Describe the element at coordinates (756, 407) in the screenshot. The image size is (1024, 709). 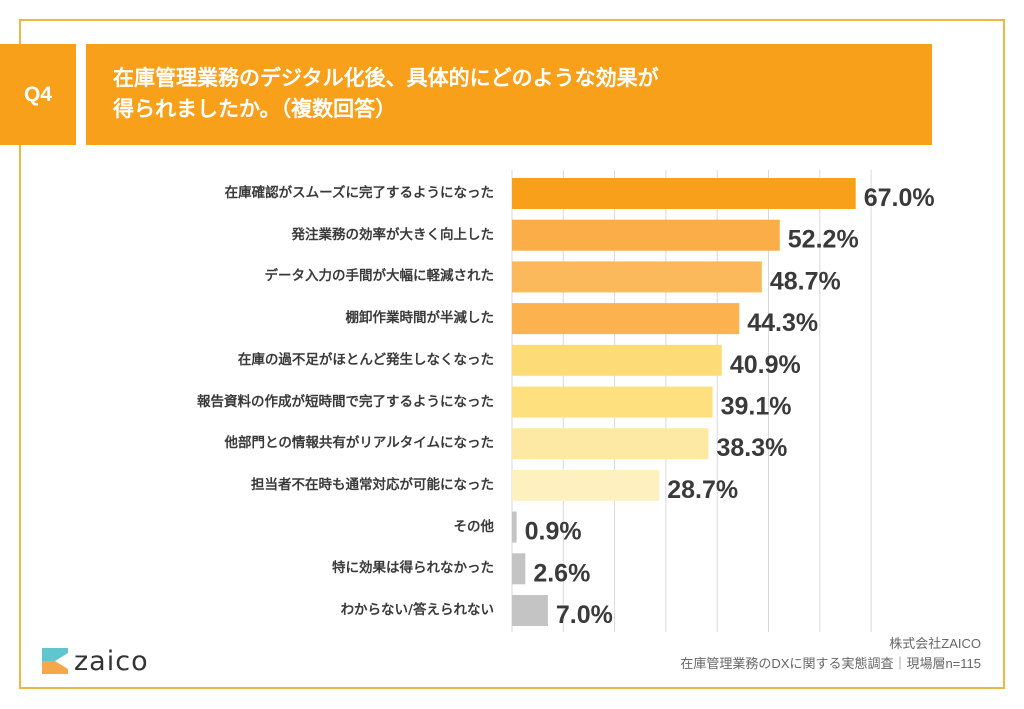
I see `value-label: 39.1%` at that location.